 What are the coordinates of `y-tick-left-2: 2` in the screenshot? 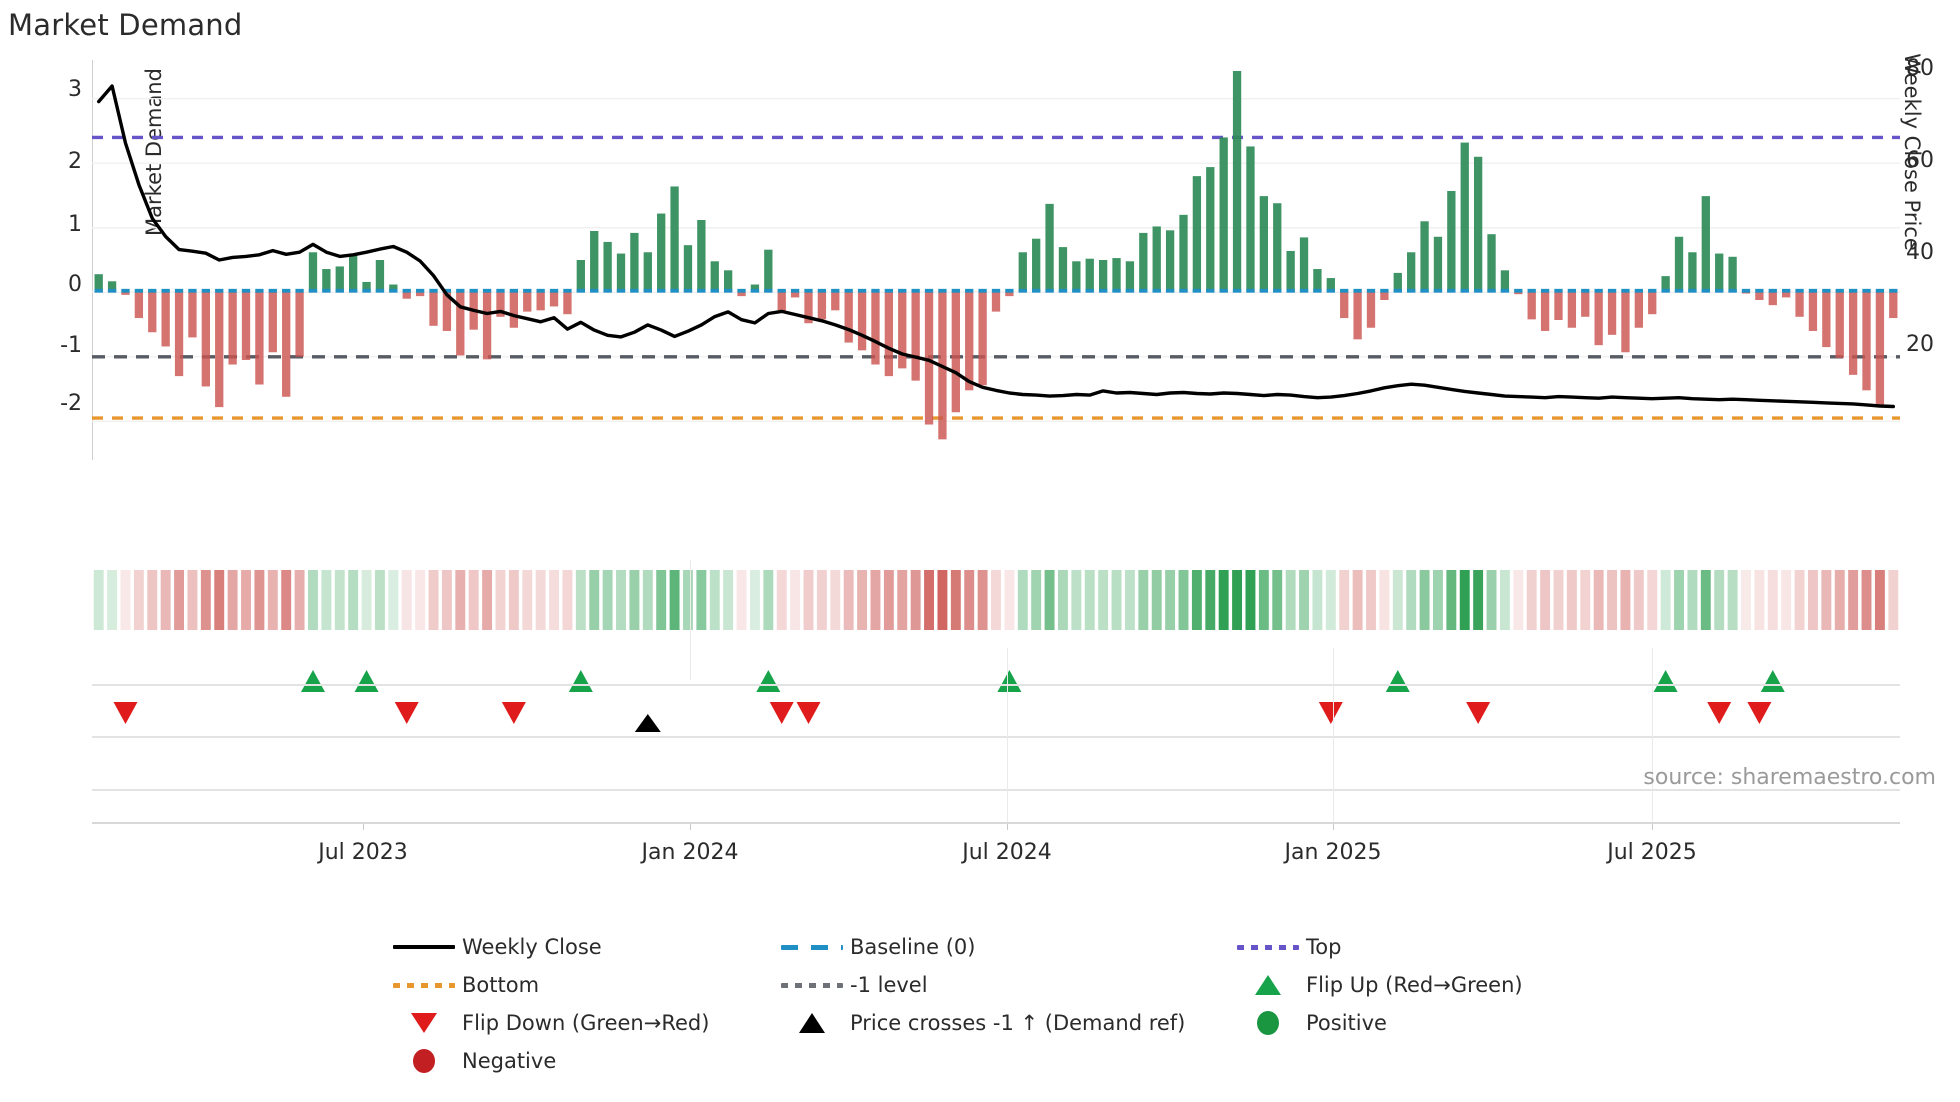 It's located at (75, 161).